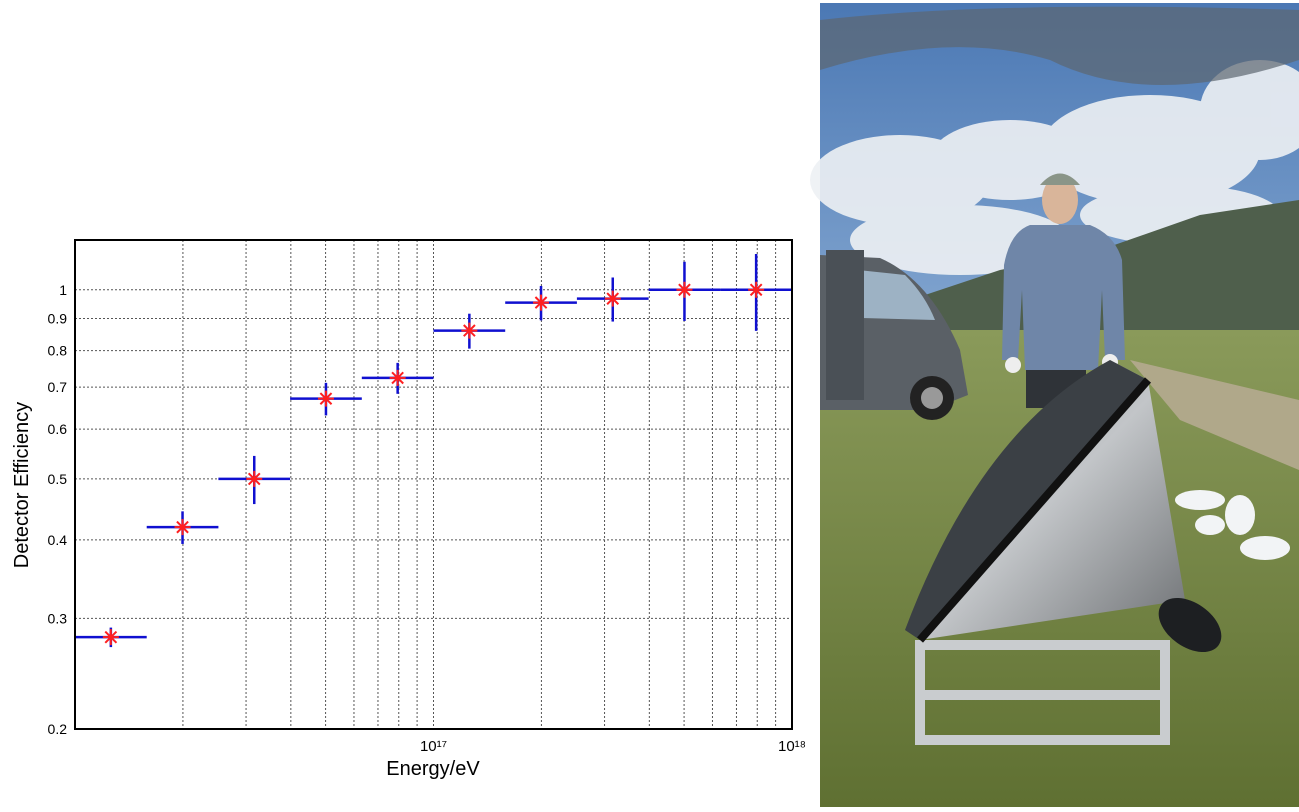 This screenshot has width=1299, height=812. Describe the element at coordinates (58, 479) in the screenshot. I see `y-tick-label: 0.5` at that location.